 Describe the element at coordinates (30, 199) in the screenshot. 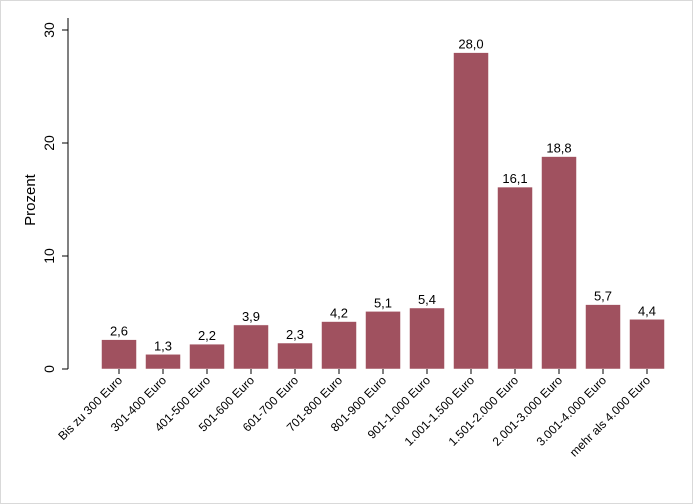

I see `y-axis-title: Prozent` at that location.